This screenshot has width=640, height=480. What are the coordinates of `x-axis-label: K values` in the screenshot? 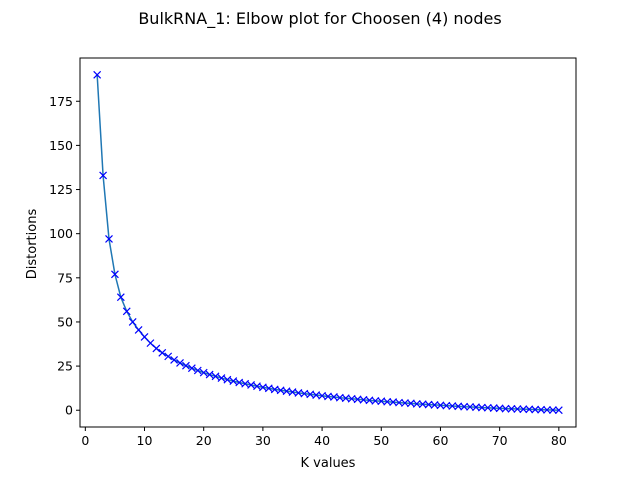 It's located at (328, 463).